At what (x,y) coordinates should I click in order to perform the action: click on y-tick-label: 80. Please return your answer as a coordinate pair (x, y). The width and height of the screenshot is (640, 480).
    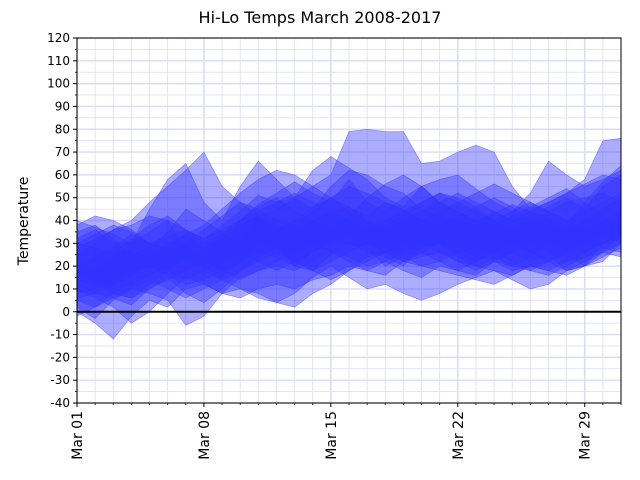
    Looking at the image, I should click on (62, 129).